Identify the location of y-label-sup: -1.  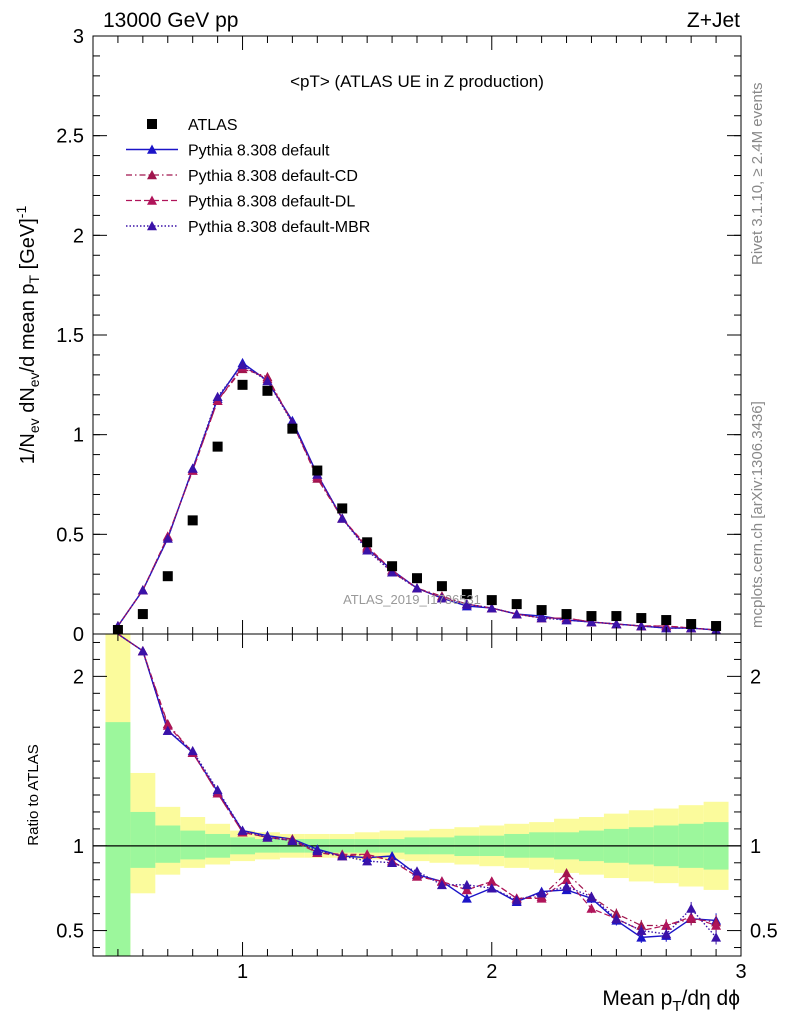
(21, 212).